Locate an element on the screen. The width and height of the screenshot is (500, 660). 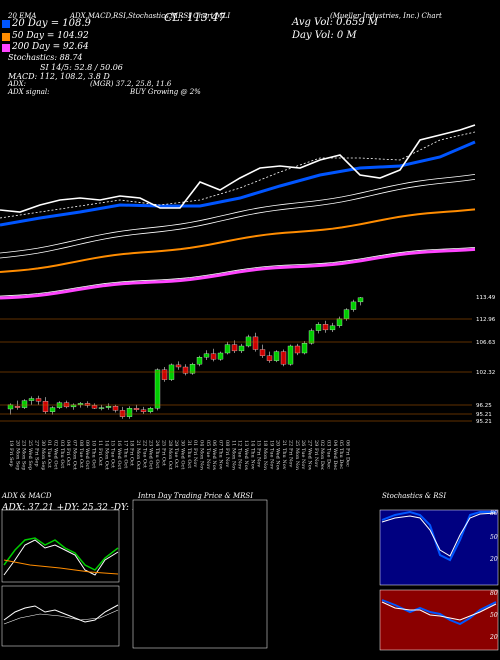
date-label: 26 Tue Nov is located at coordinates (303, 454).